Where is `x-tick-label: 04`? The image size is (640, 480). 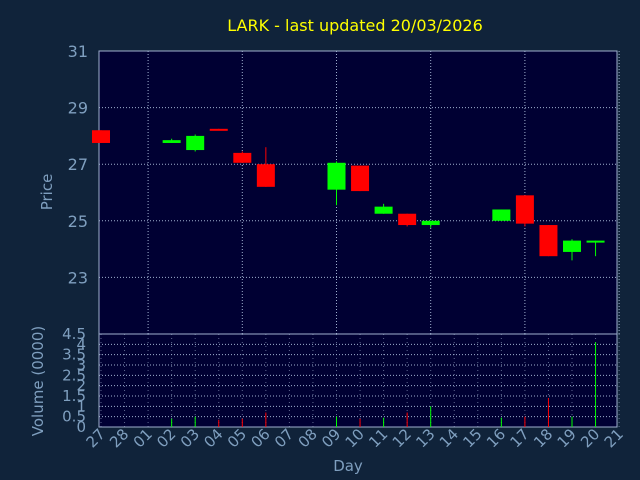 x-tick-label: 04 is located at coordinates (213, 438).